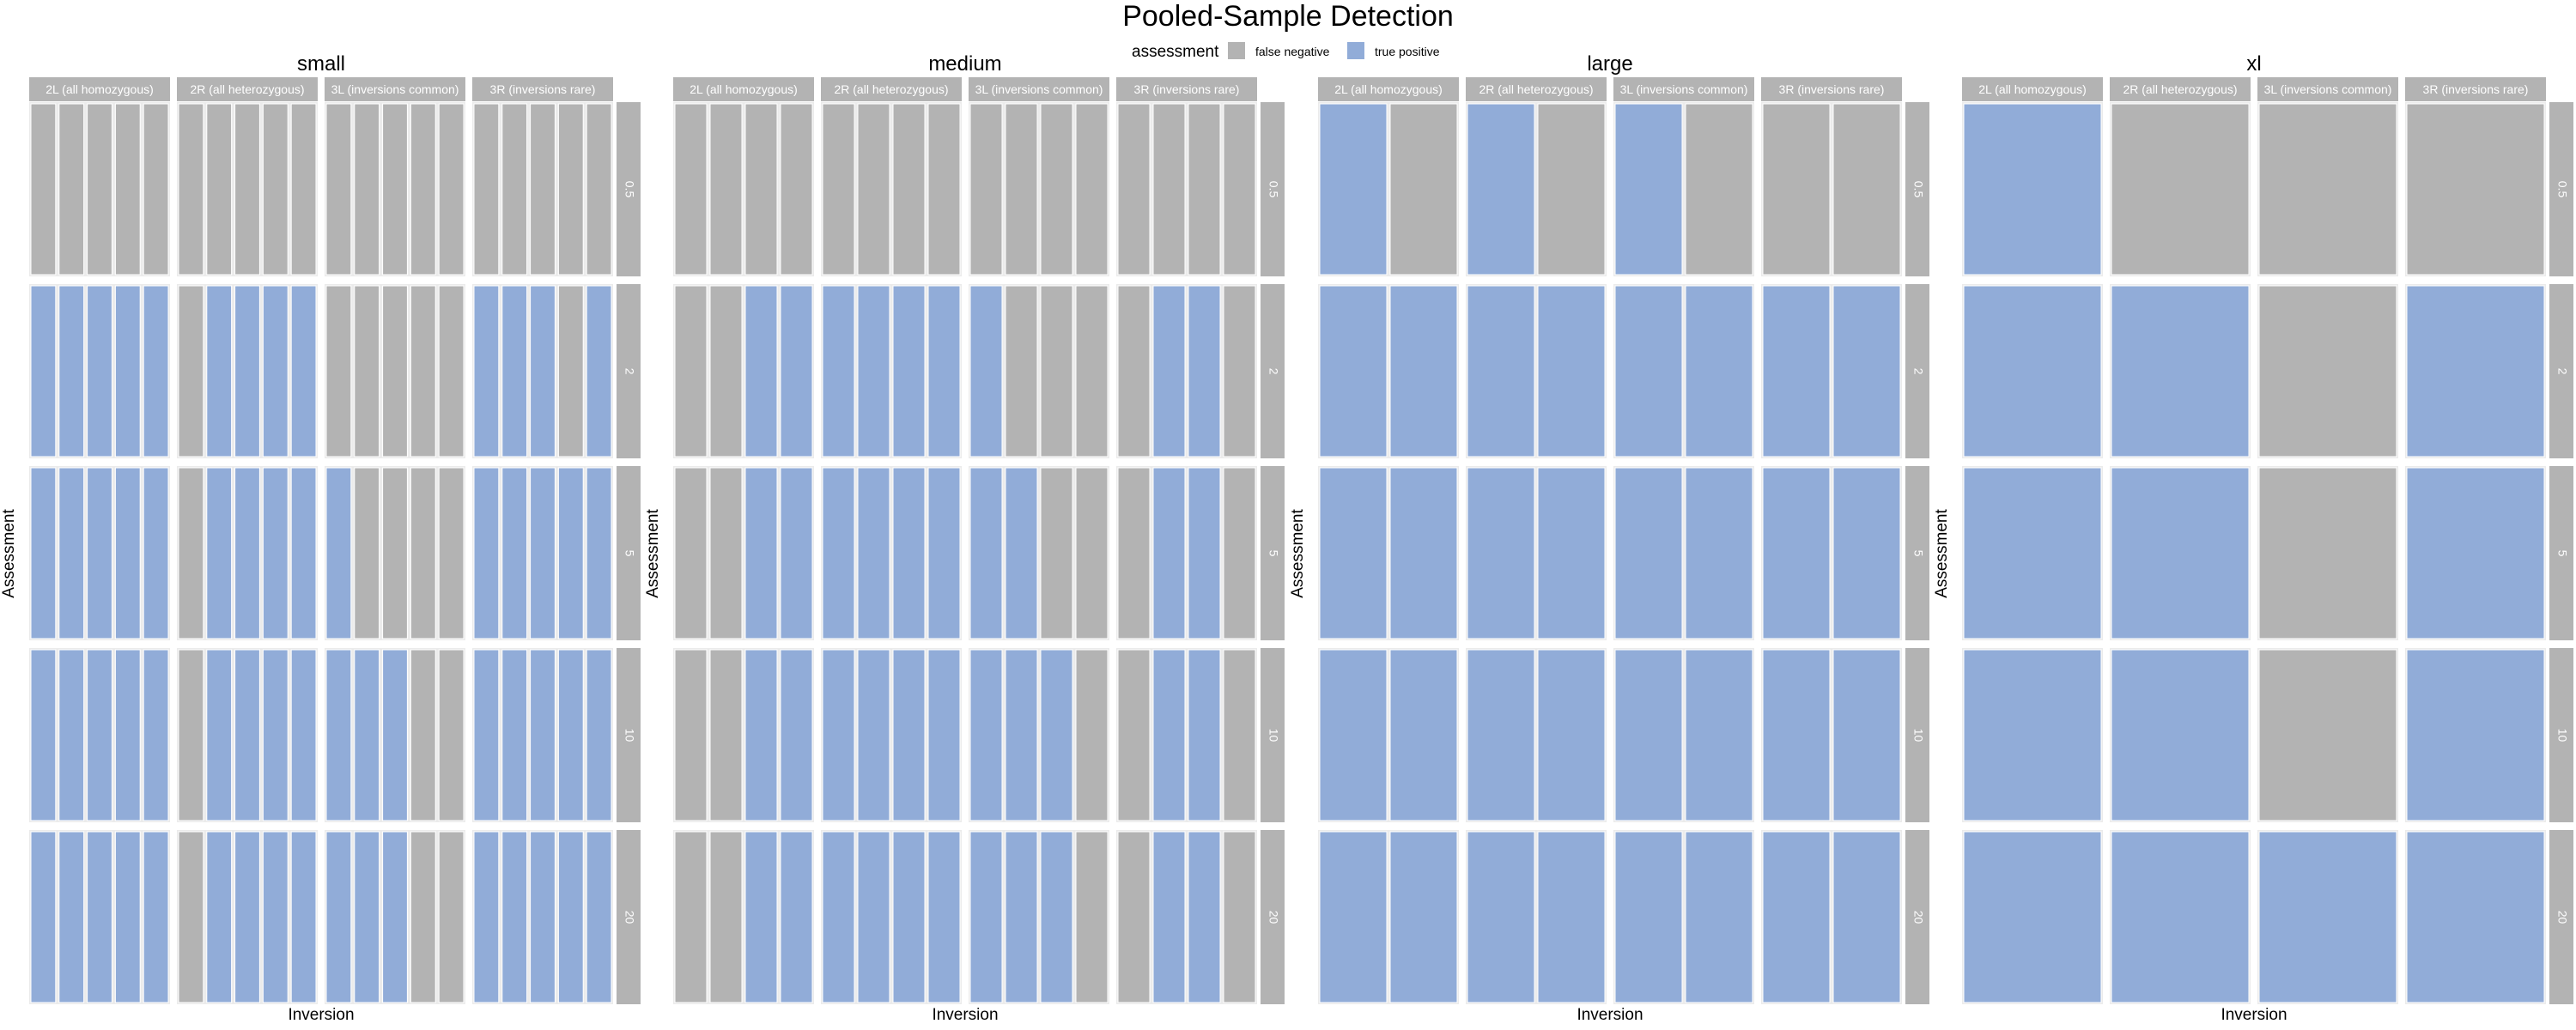 Image resolution: width=2576 pixels, height=1030 pixels. I want to click on heatmap-cell-medium-r3-c3-s1, so click(1169, 735).